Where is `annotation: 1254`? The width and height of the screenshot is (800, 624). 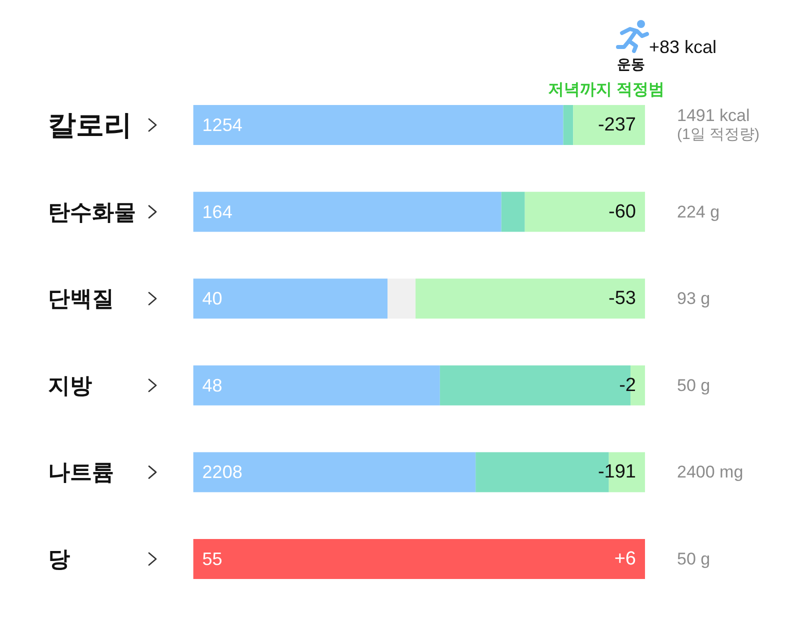
annotation: 1254 is located at coordinates (222, 125).